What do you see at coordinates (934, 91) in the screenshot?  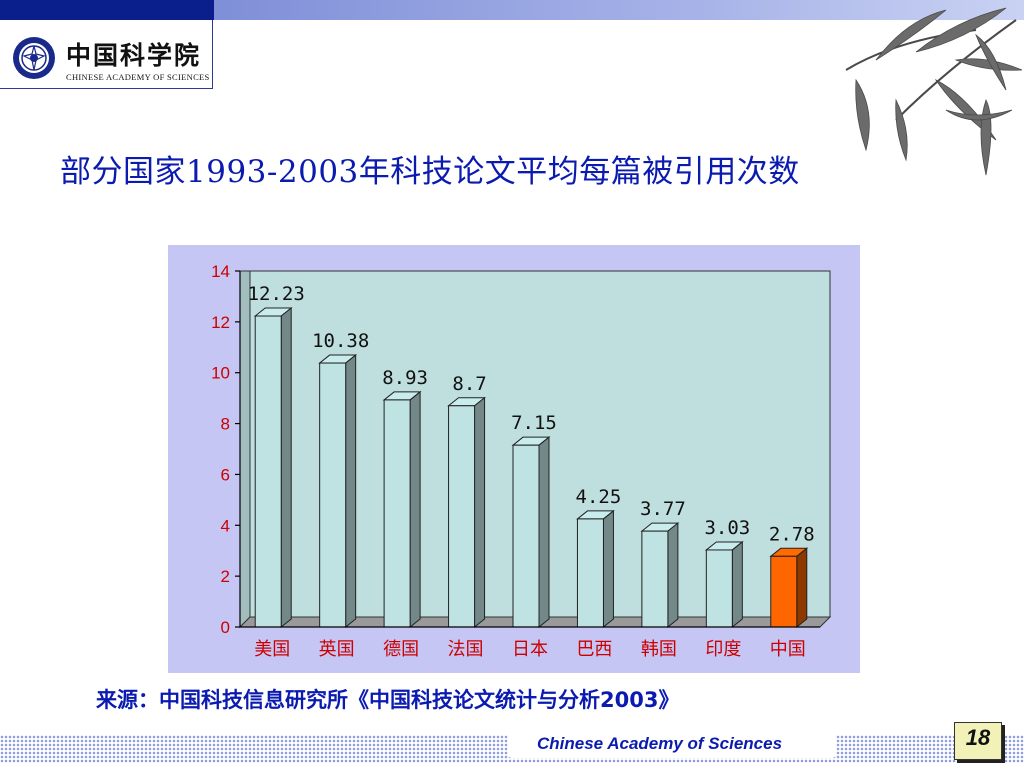 I see `bamboo-leaves-icon` at bounding box center [934, 91].